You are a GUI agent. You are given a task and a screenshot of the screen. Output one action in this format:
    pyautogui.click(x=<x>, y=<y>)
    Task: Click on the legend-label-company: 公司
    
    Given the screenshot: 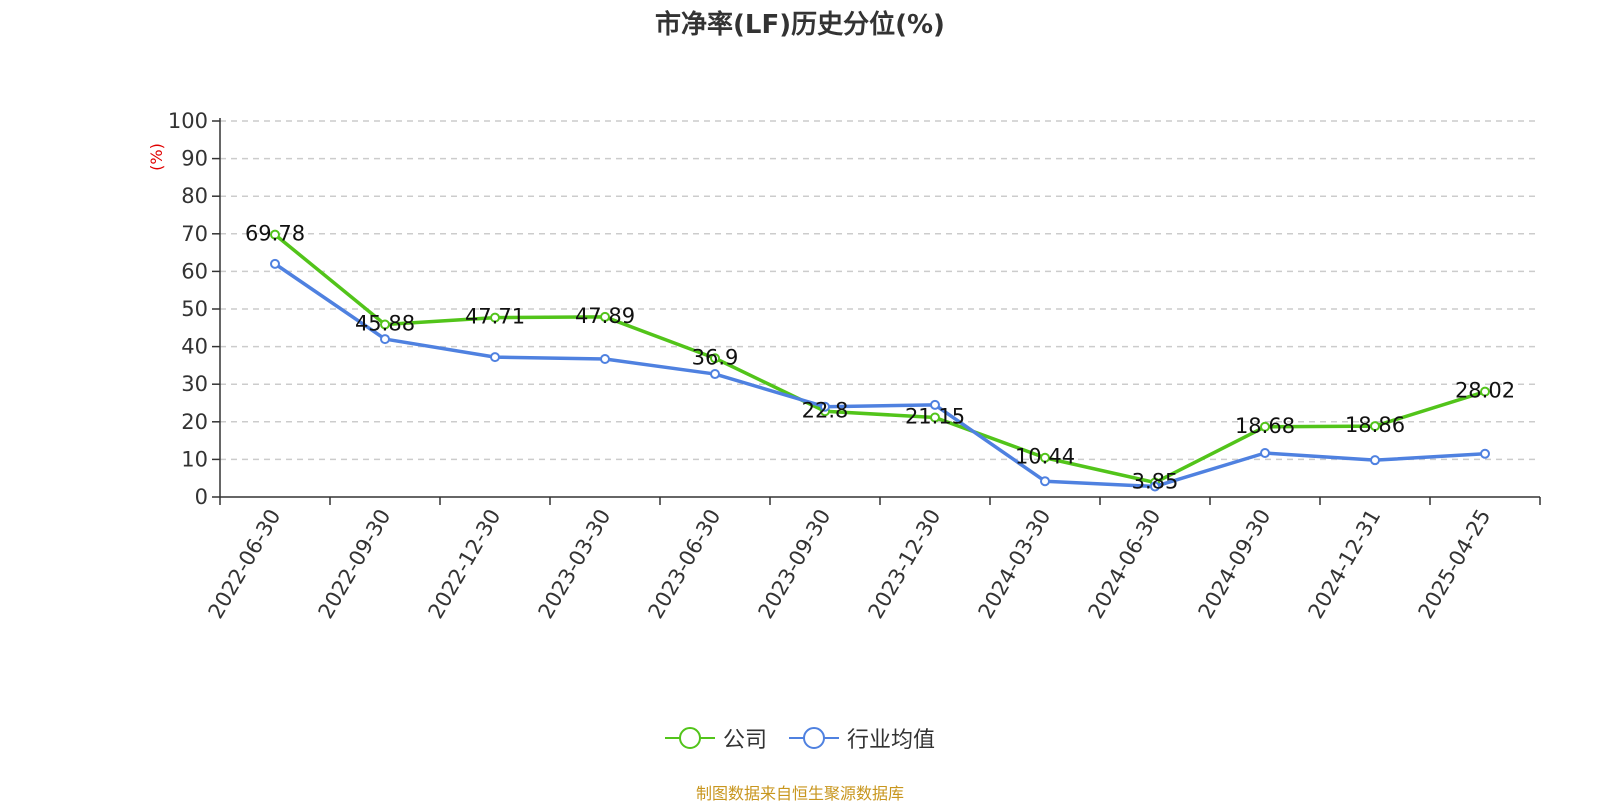 What is the action you would take?
    pyautogui.click(x=744, y=740)
    